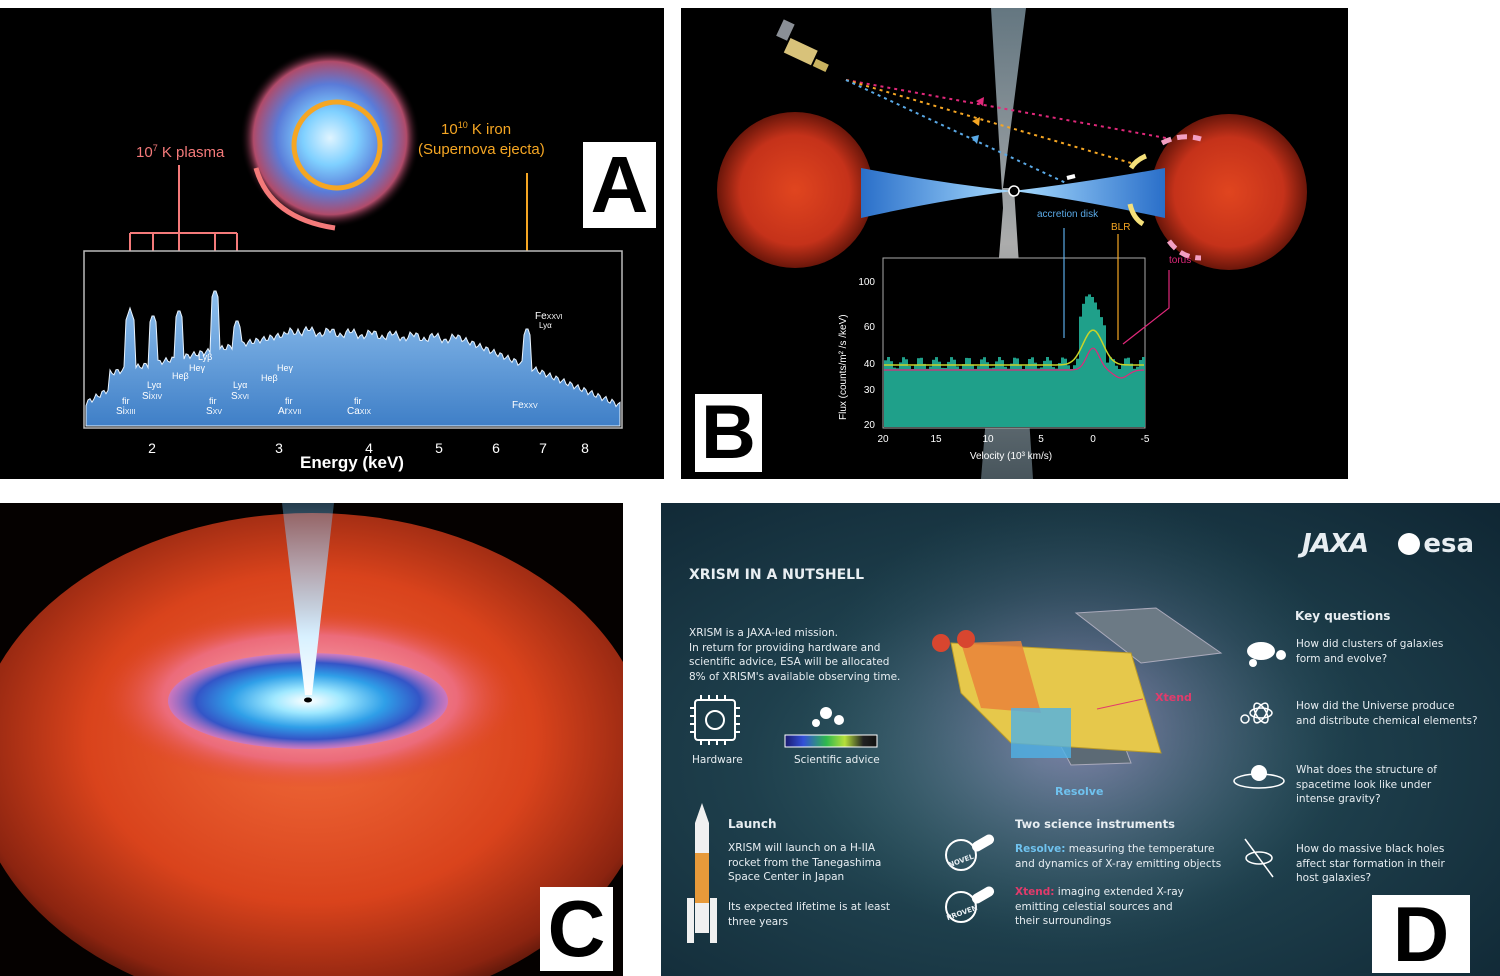 This screenshot has height=976, width=1500. Describe the element at coordinates (1387, 720) in the screenshot. I see `question-line: and distribute chemical elements?` at that location.